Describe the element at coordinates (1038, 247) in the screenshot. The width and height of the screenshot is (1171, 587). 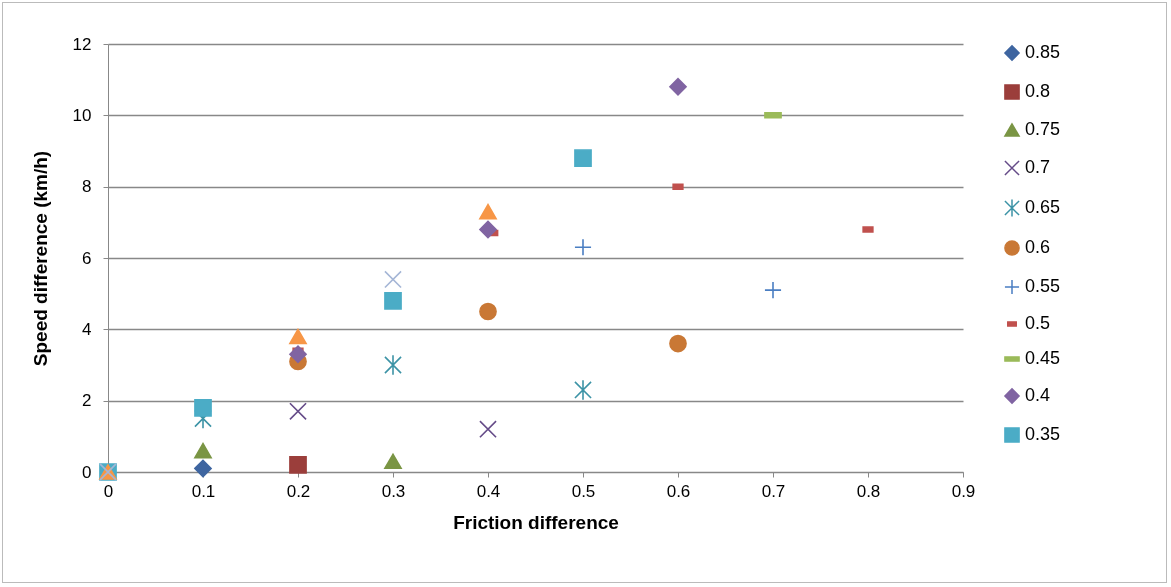
I see `legend-label: 0.6` at that location.